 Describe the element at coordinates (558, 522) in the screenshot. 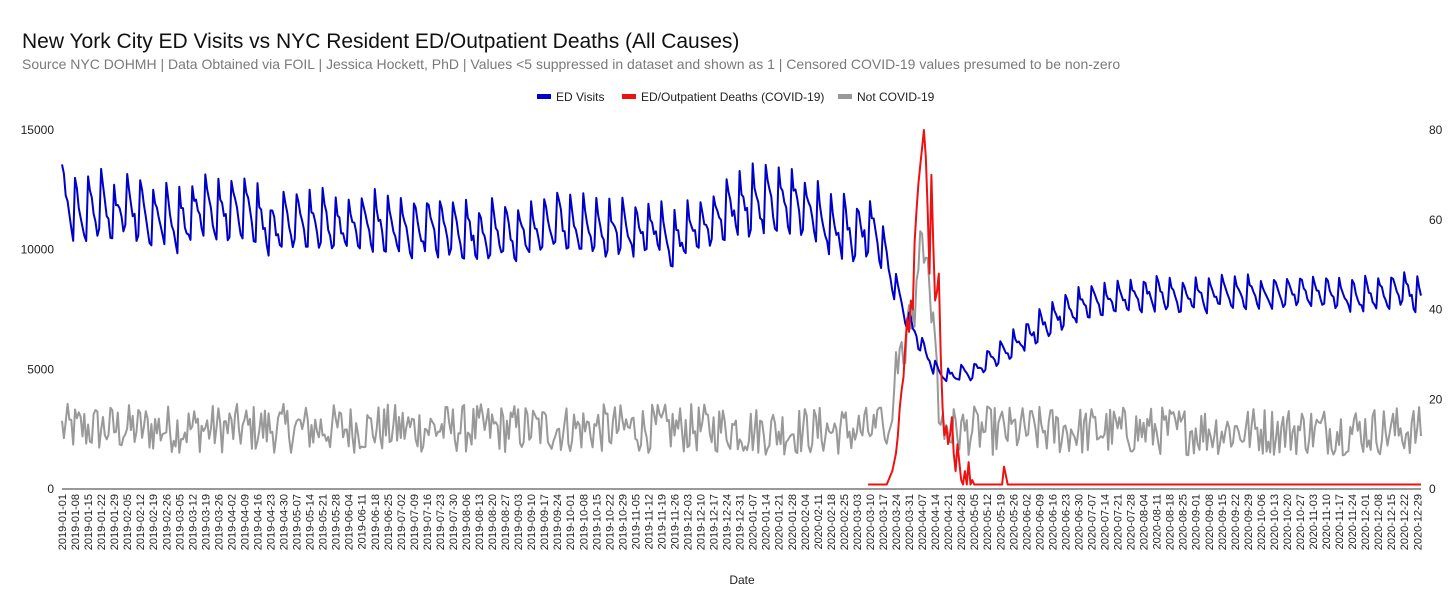

I see `x-tick-label: 2019-09-24` at that location.